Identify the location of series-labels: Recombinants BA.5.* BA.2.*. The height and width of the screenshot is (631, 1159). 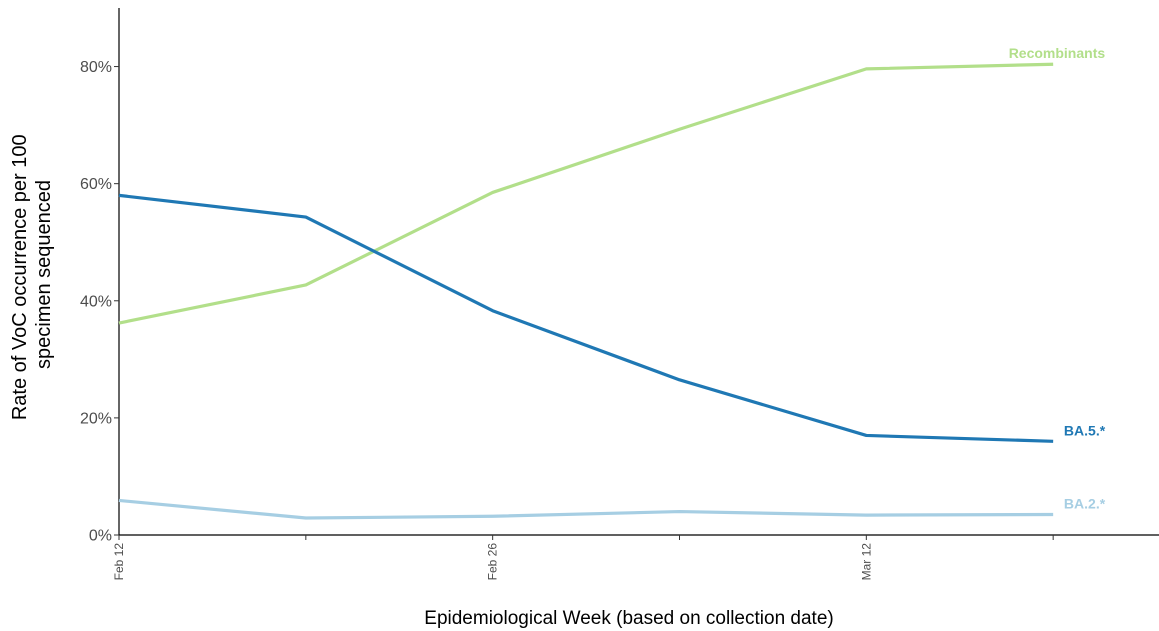
(1057, 278).